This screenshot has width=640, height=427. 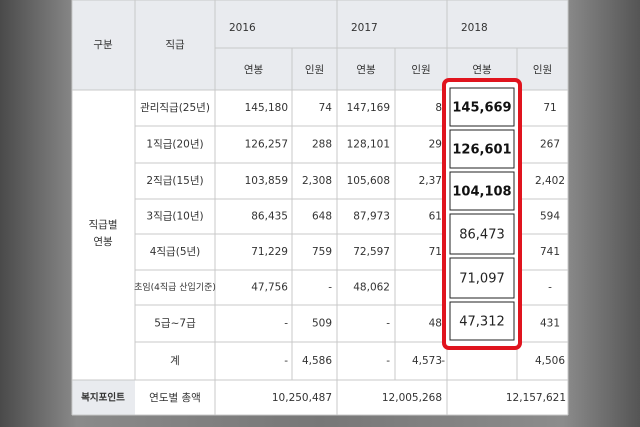 I want to click on value-cell: 4,506, so click(x=550, y=361).